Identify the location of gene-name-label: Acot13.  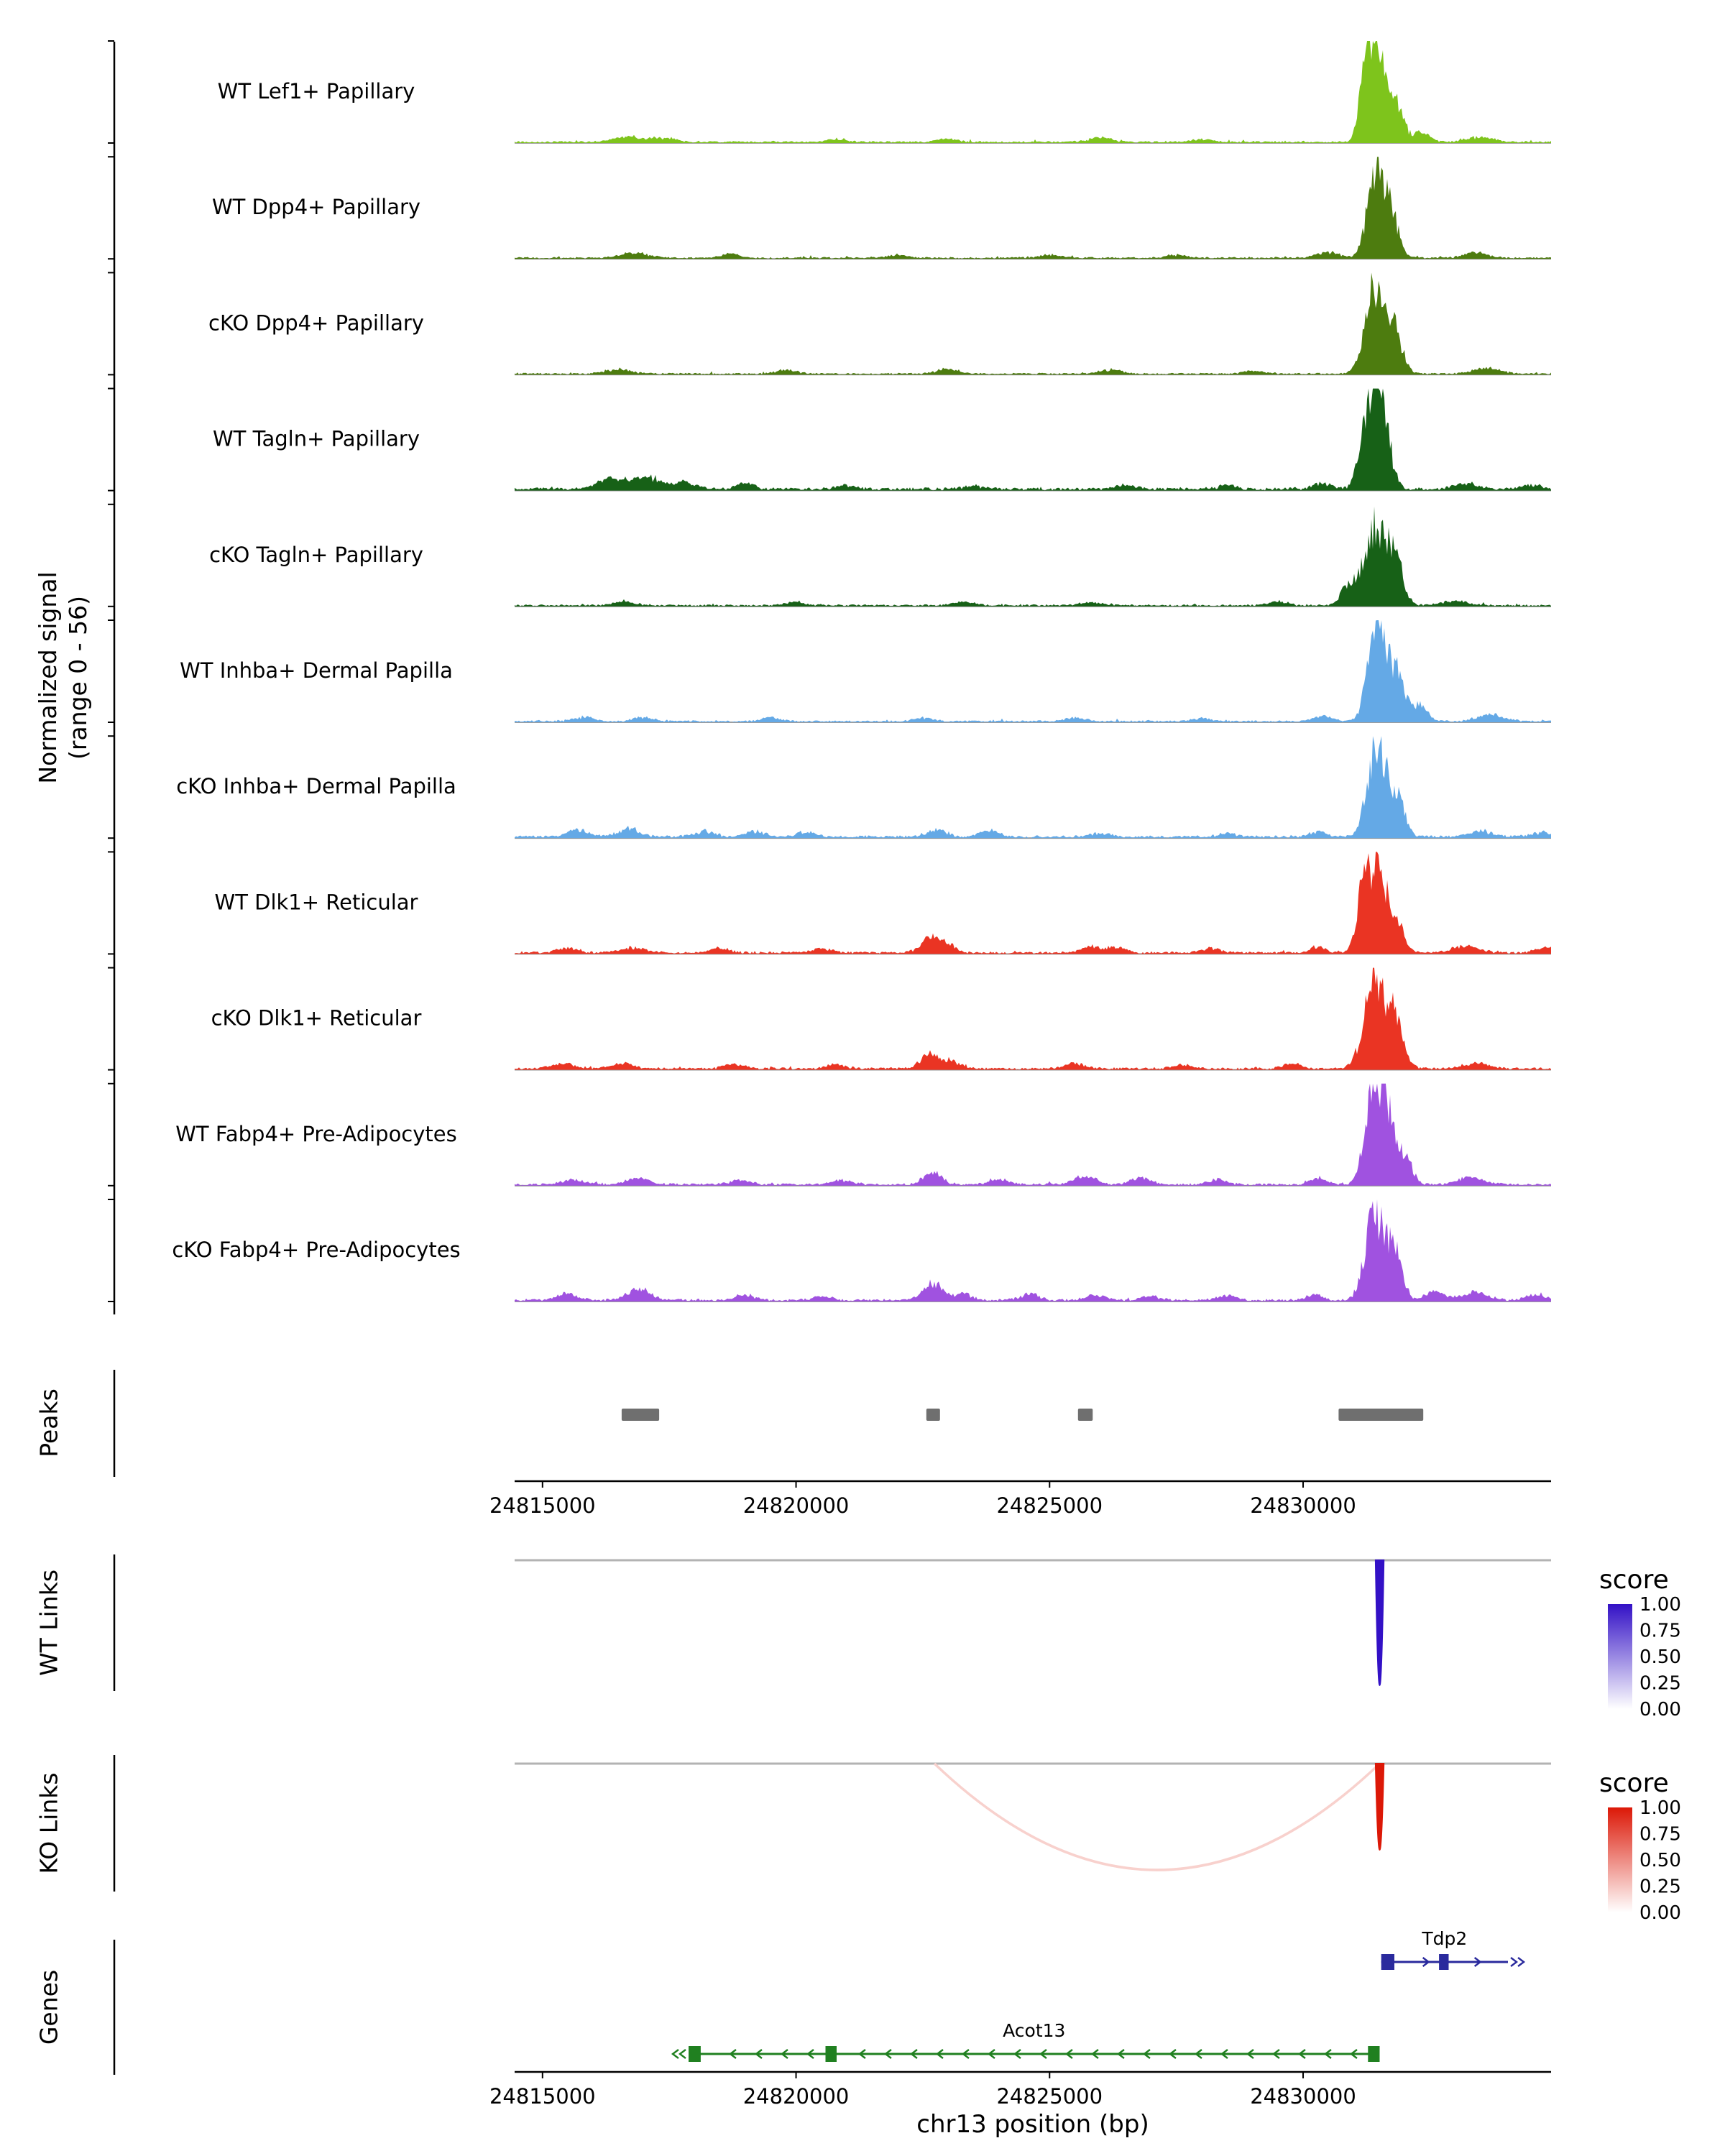
(1034, 2031).